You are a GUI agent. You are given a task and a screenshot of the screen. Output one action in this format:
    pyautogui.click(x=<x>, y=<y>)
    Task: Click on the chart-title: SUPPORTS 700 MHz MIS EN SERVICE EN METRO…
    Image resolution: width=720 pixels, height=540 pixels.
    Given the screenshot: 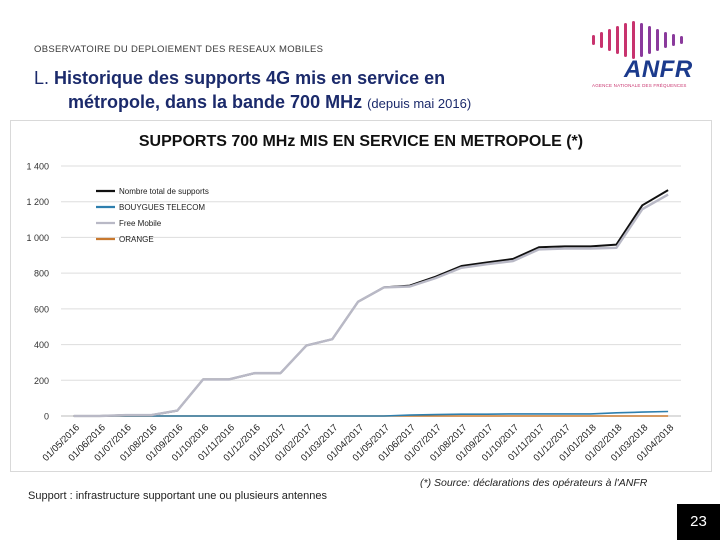 What is the action you would take?
    pyautogui.click(x=361, y=141)
    